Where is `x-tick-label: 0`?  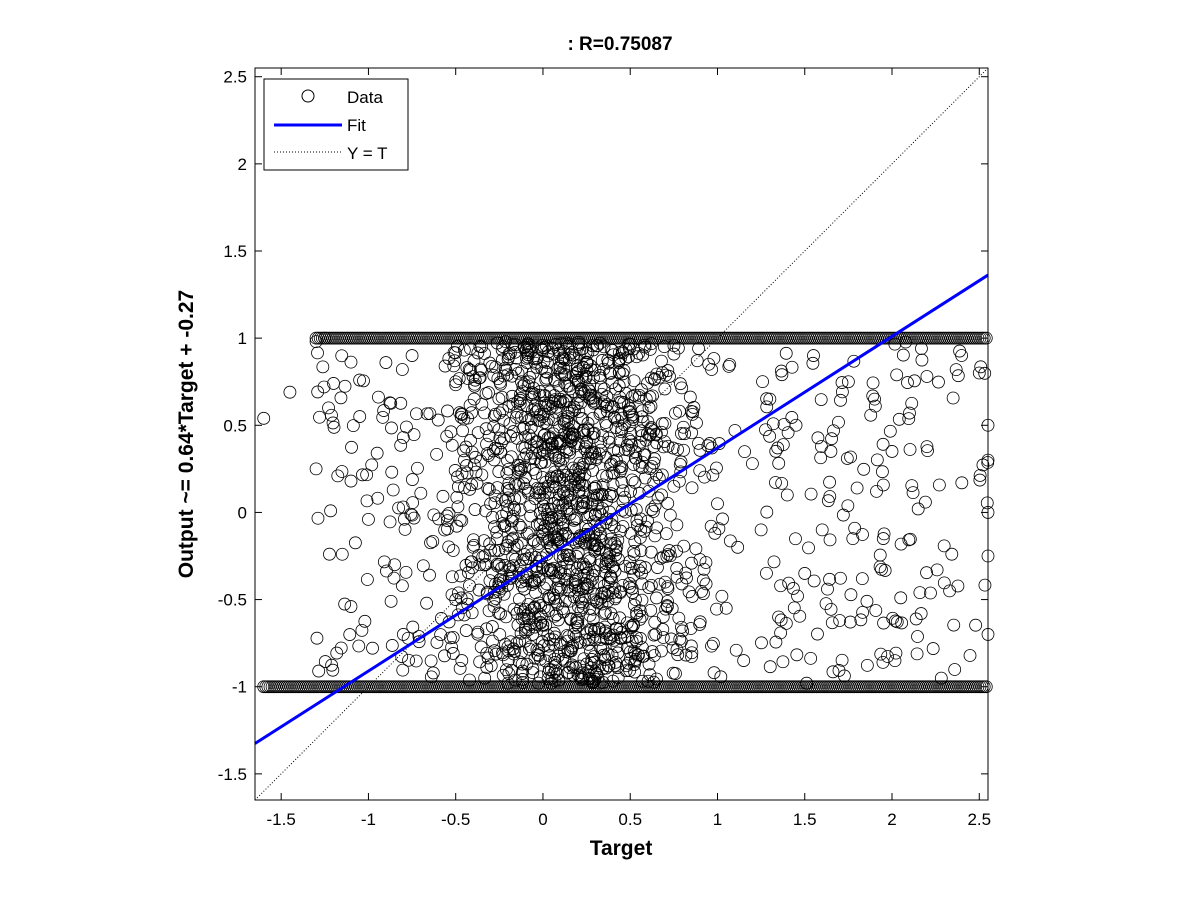 x-tick-label: 0 is located at coordinates (542, 819).